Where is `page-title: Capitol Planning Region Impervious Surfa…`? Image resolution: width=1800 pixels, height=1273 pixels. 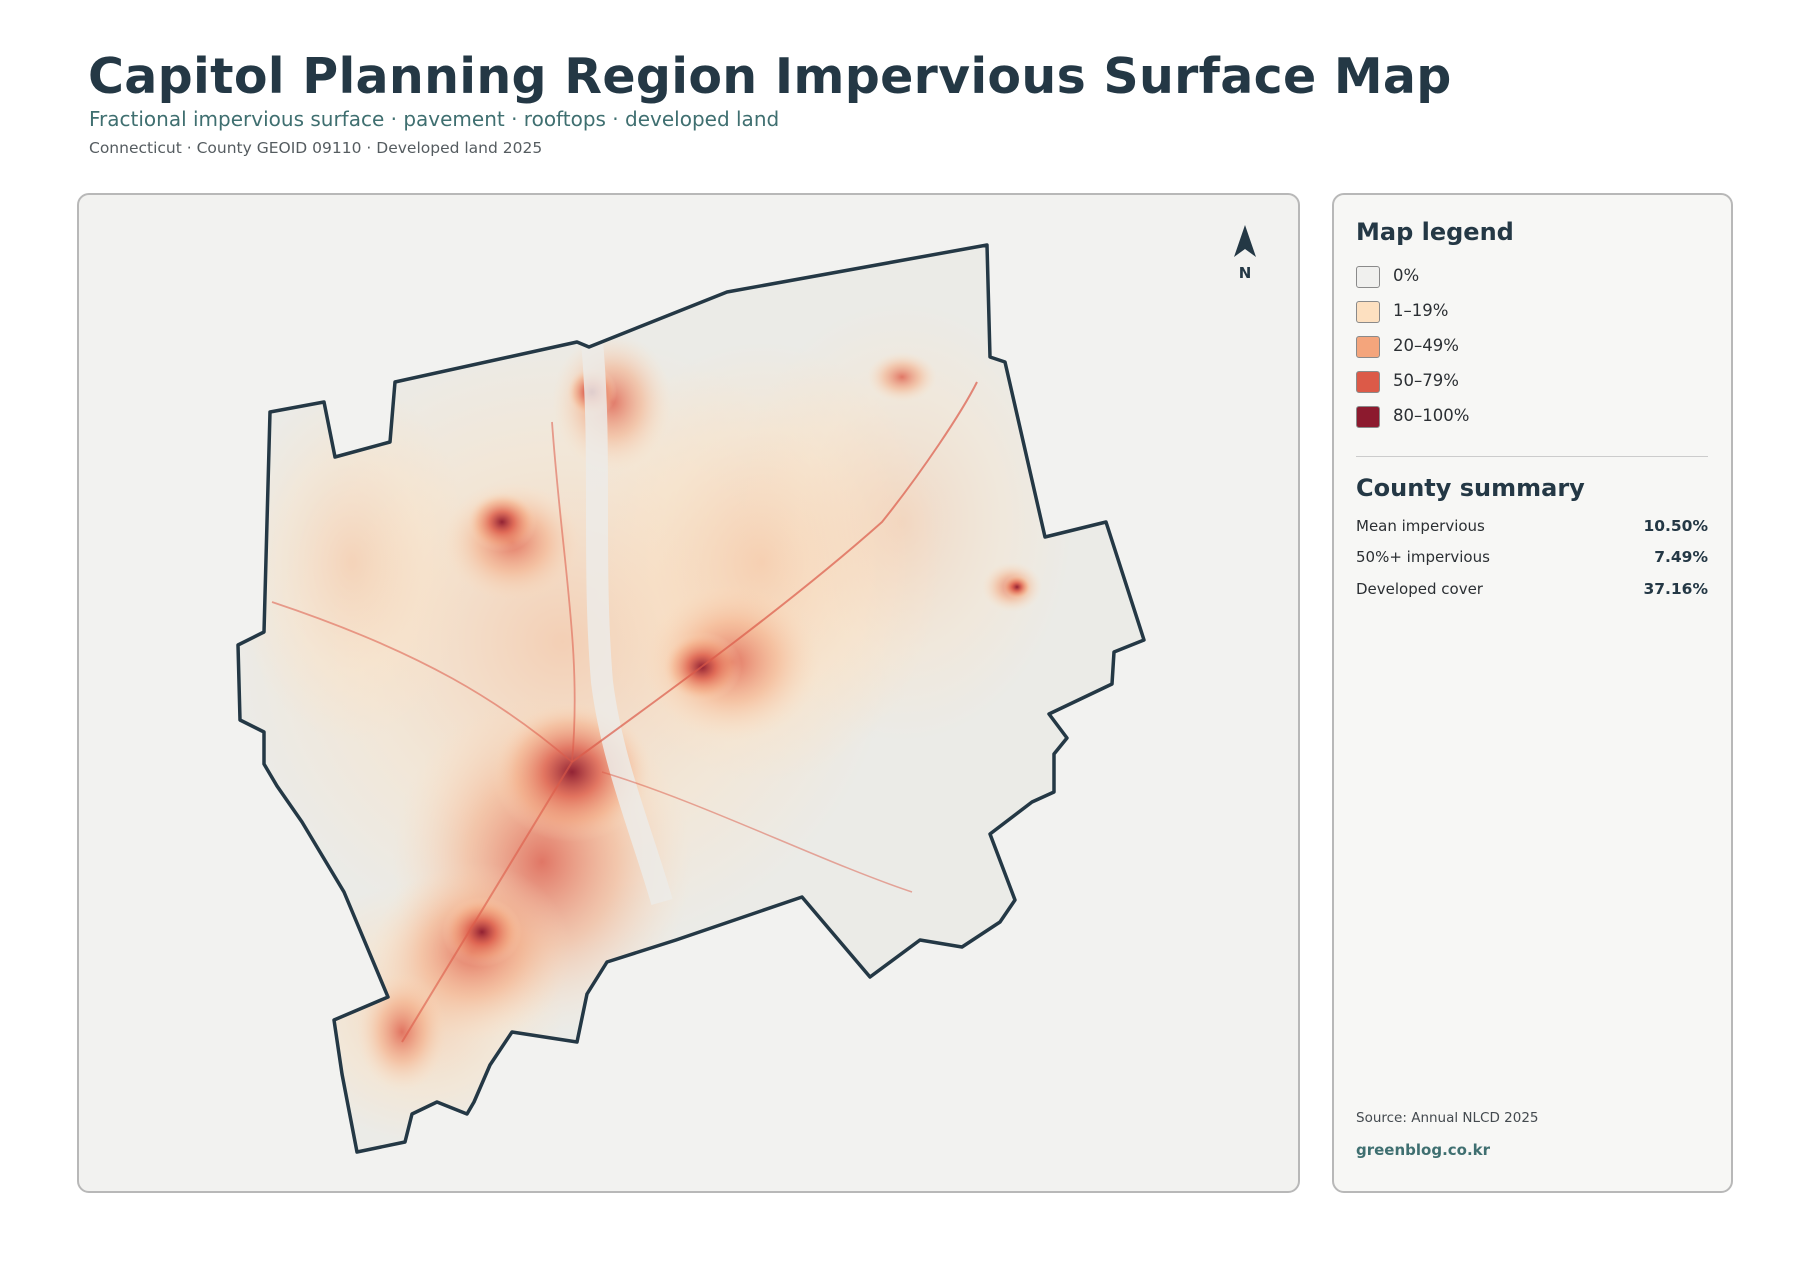
page-title: Capitol Planning Region Impervious Surfa… is located at coordinates (770, 76).